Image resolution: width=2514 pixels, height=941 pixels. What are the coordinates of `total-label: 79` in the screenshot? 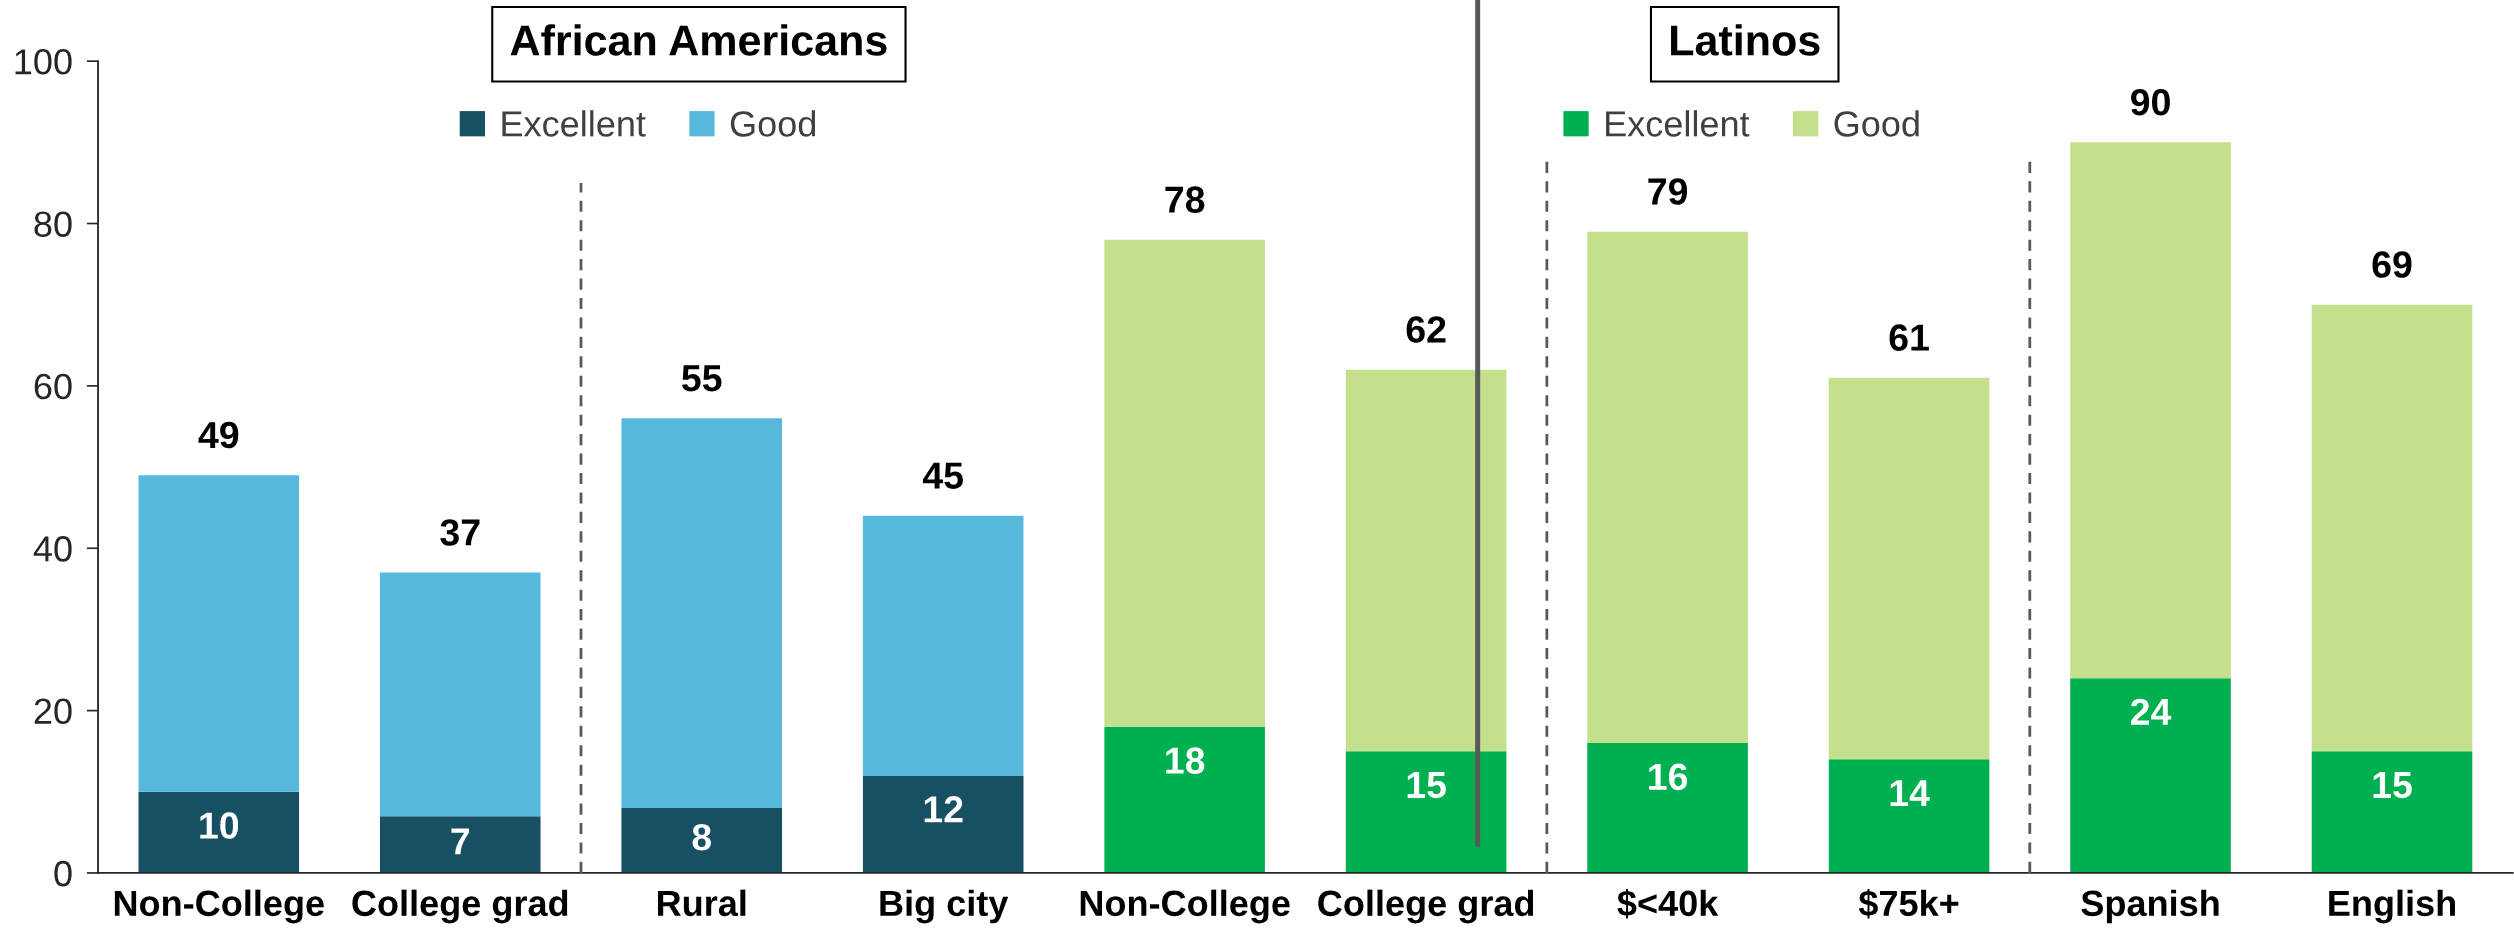 It's located at (1668, 191).